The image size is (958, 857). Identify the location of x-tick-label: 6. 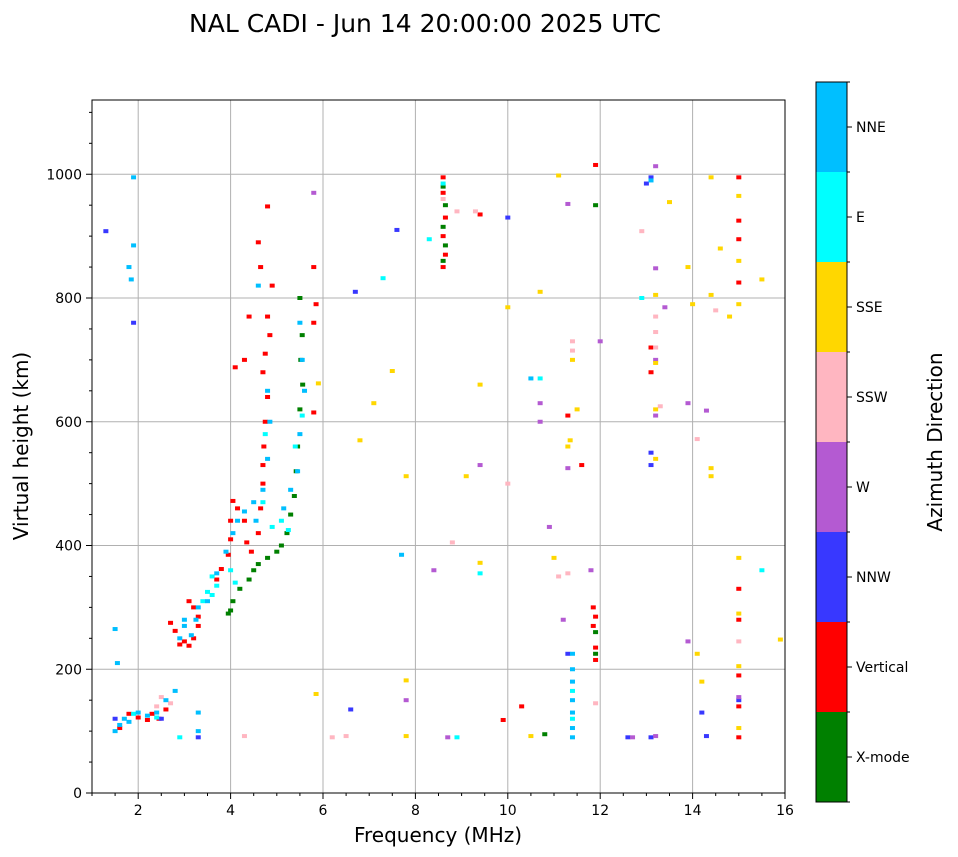
(323, 811).